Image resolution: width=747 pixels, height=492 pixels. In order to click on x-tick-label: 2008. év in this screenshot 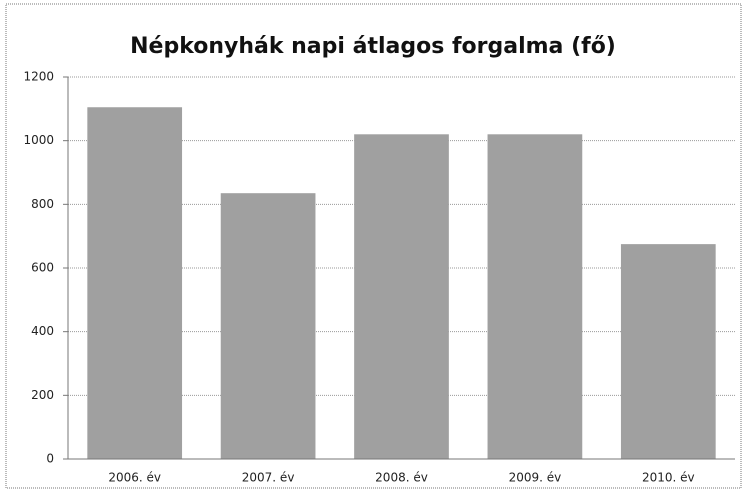, I will do `click(401, 478)`.